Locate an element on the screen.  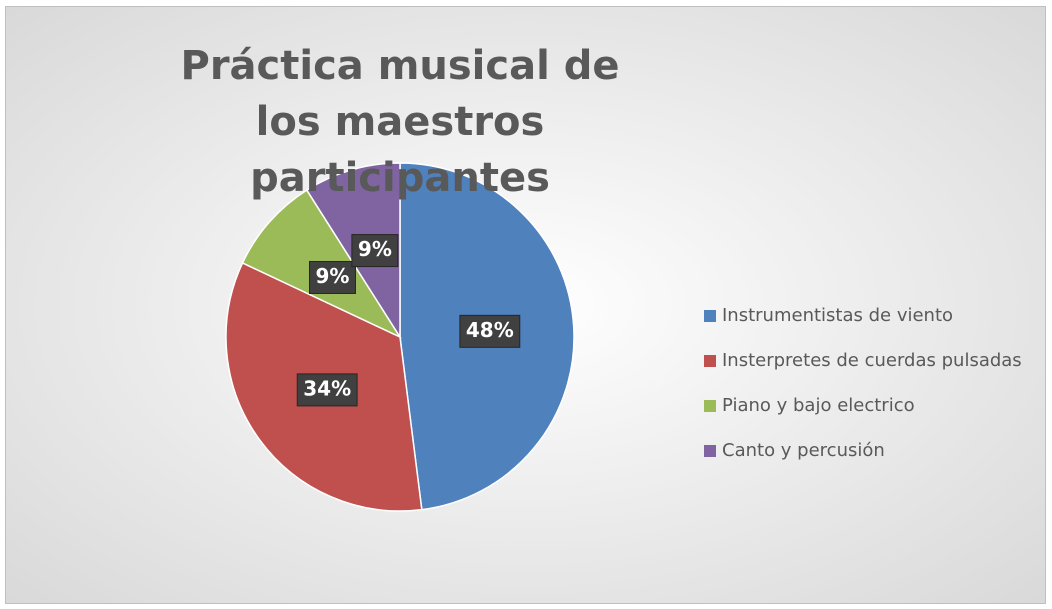
legend-label: Insterpretes de cuerdas pulsadas is located at coordinates (872, 360).